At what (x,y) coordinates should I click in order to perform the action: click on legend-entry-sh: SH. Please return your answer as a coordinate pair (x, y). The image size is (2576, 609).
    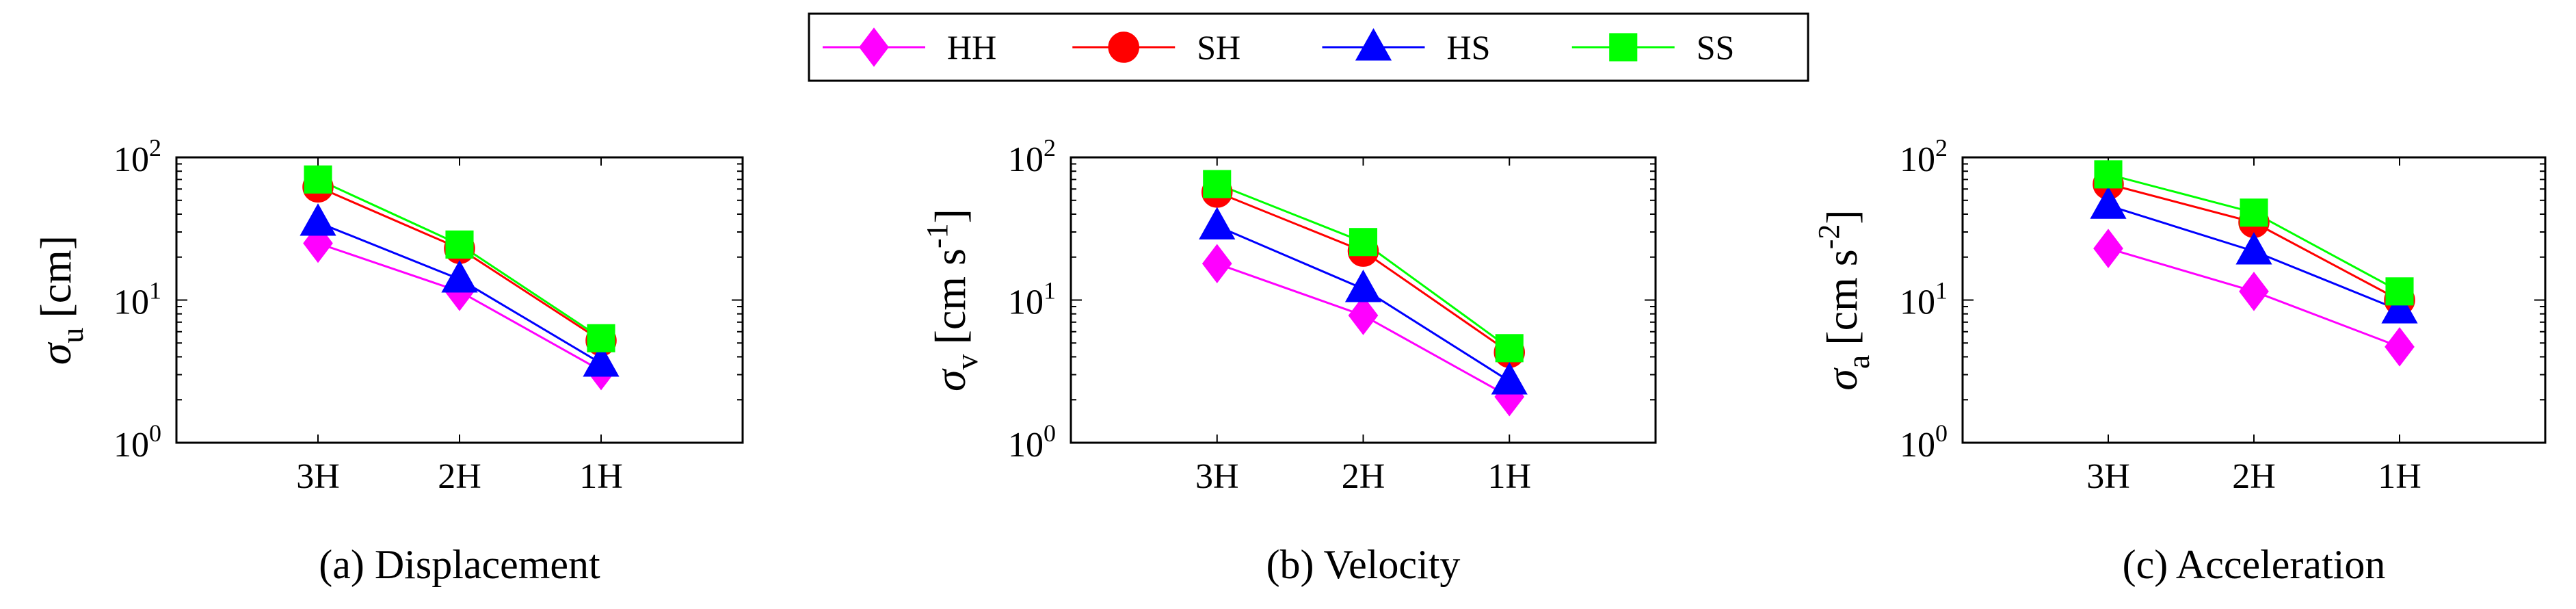
    Looking at the image, I should click on (1156, 47).